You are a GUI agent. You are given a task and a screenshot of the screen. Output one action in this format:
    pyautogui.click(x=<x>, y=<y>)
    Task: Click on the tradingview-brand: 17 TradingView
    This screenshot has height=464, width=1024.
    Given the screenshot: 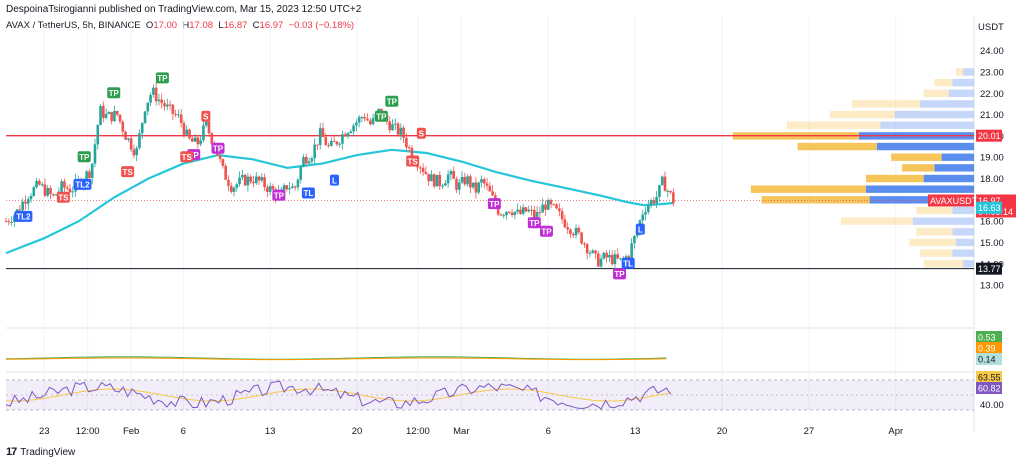 What is the action you would take?
    pyautogui.click(x=40, y=452)
    